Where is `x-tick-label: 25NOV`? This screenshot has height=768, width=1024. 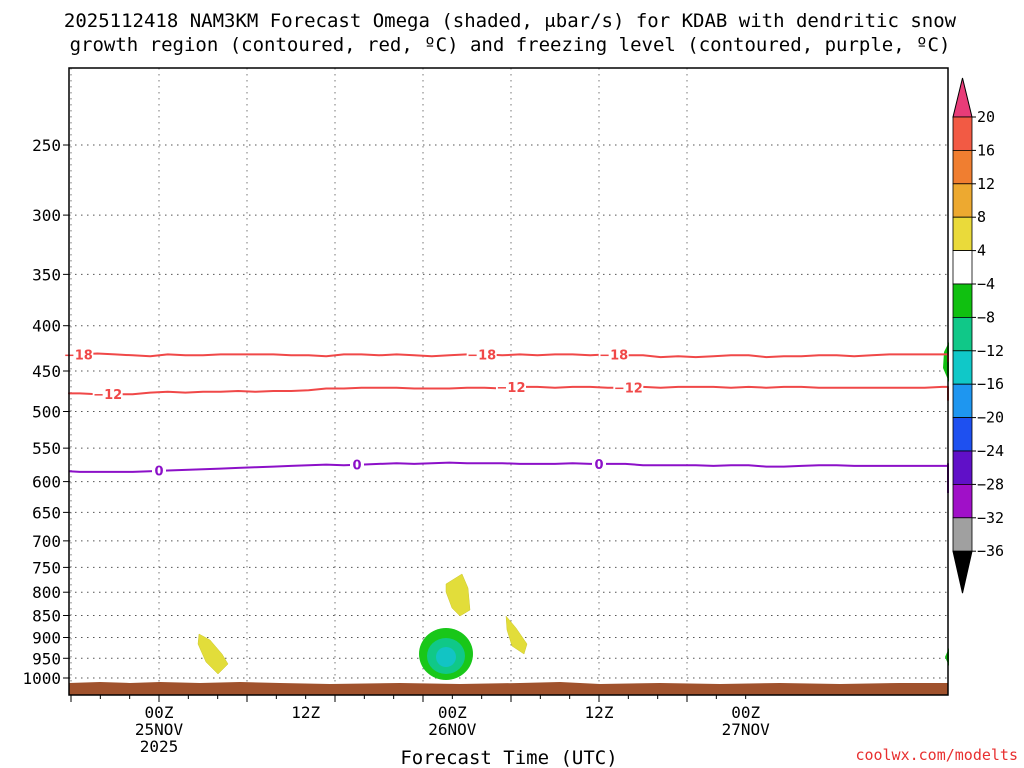
x-tick-label: 25NOV is located at coordinates (159, 729).